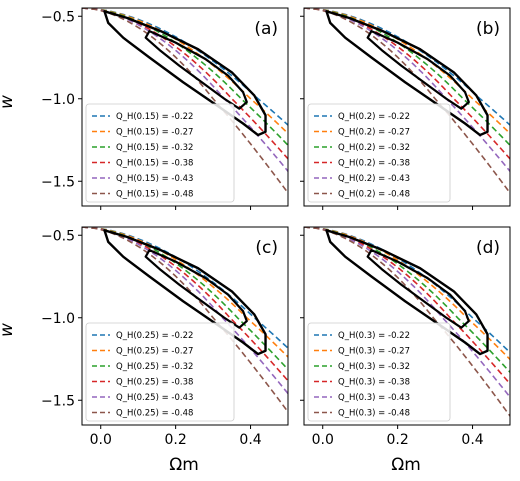 The height and width of the screenshot is (481, 520). I want to click on xtick-label-d-2: 0.4, so click(472, 440).